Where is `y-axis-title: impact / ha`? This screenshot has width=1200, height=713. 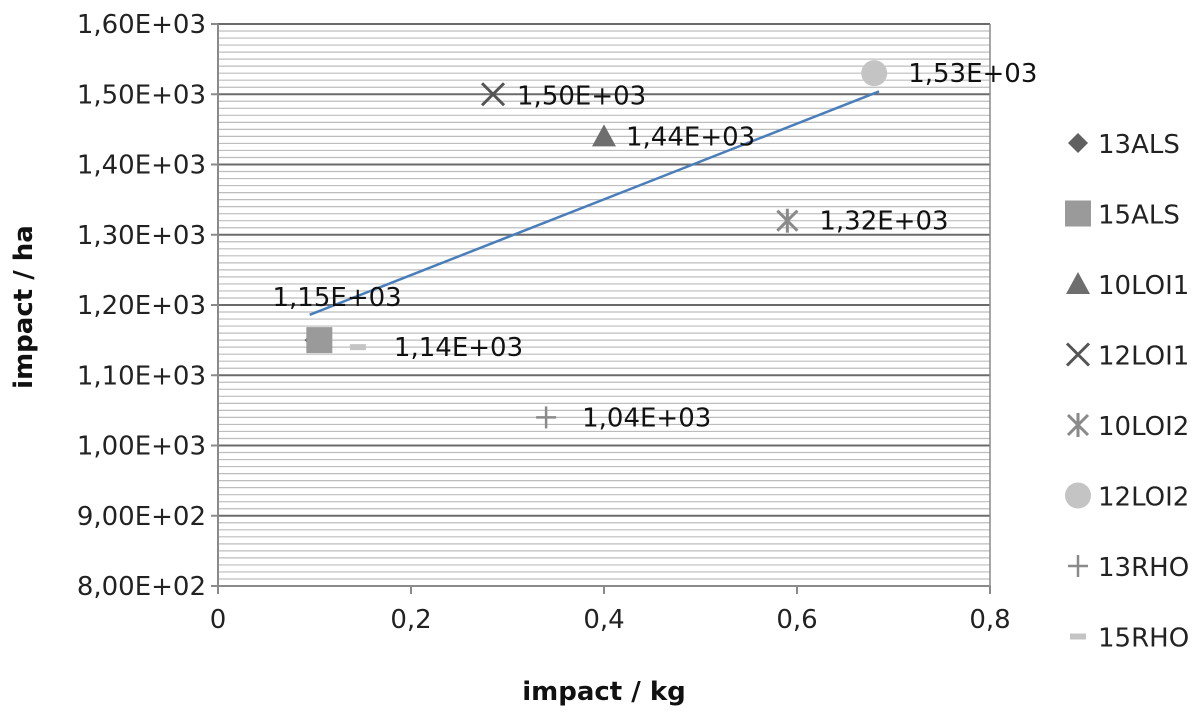 y-axis-title: impact / ha is located at coordinates (24, 307).